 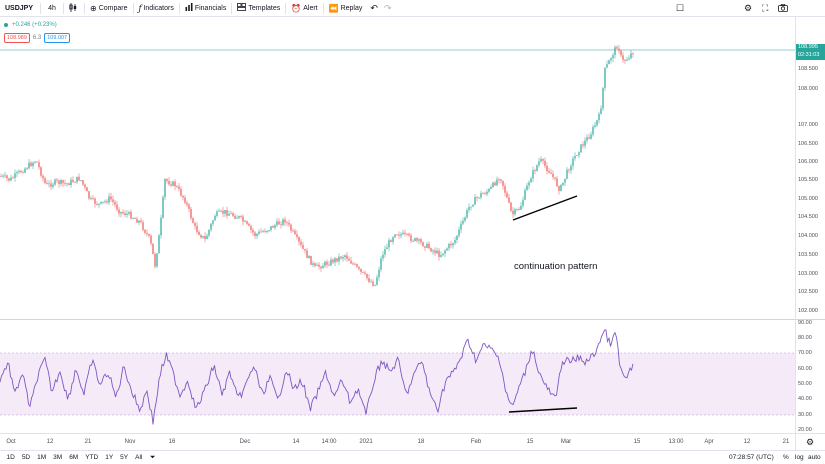 What do you see at coordinates (264, 8) in the screenshot?
I see `templates-label: Templates` at bounding box center [264, 8].